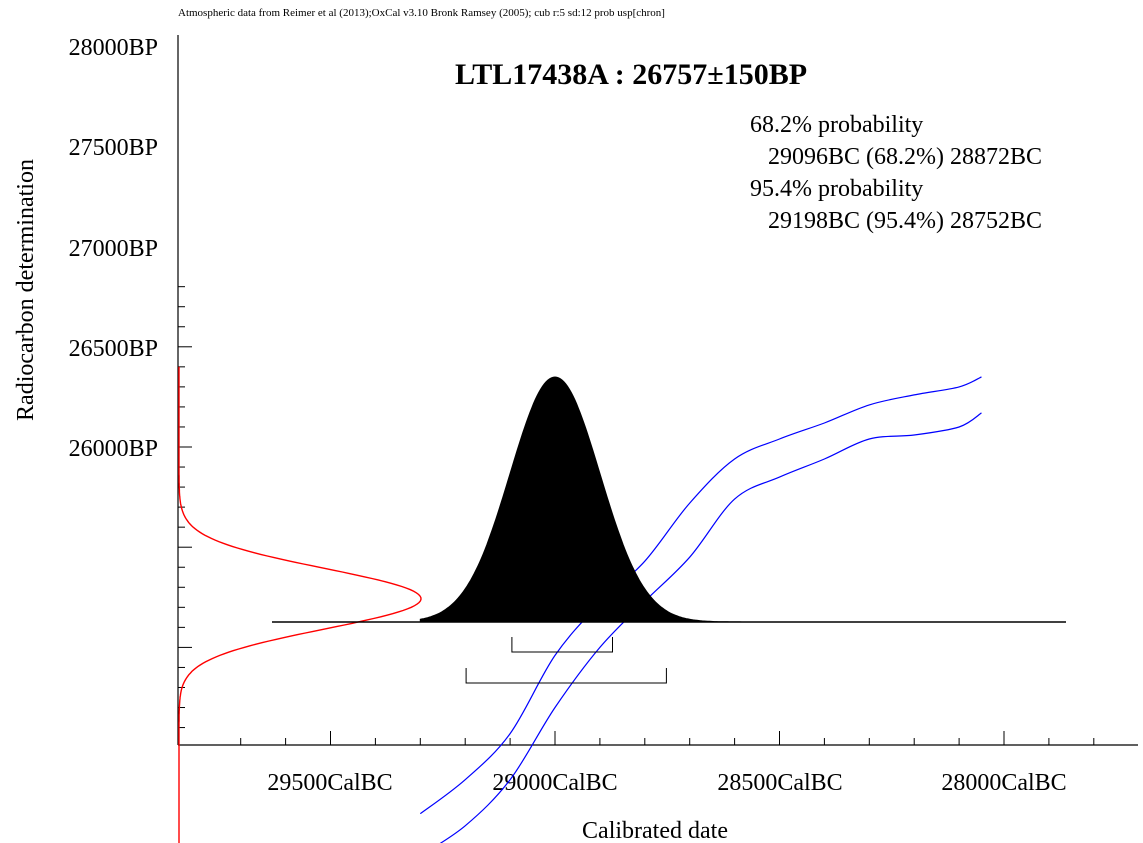 This screenshot has width=1143, height=843. I want to click on y-tick-label-26000: 26000BP, so click(113, 449).